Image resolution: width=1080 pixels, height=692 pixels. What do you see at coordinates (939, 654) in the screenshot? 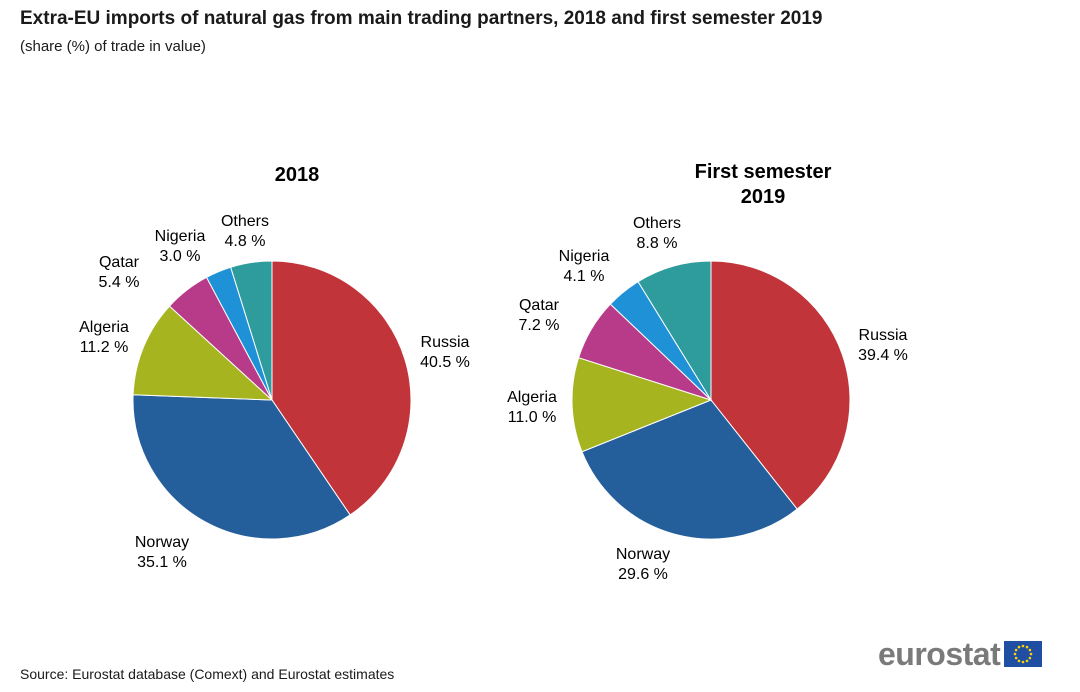
I see `logo-text: eurostat` at bounding box center [939, 654].